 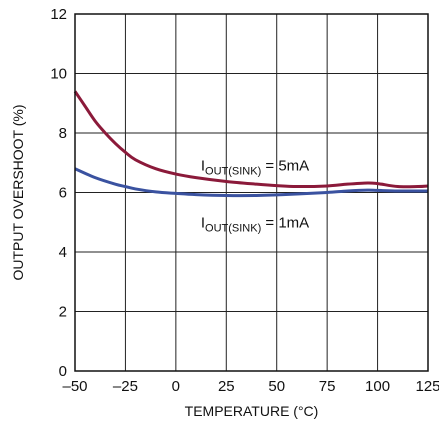 What do you see at coordinates (276, 386) in the screenshot?
I see `x-tick-label: 50` at bounding box center [276, 386].